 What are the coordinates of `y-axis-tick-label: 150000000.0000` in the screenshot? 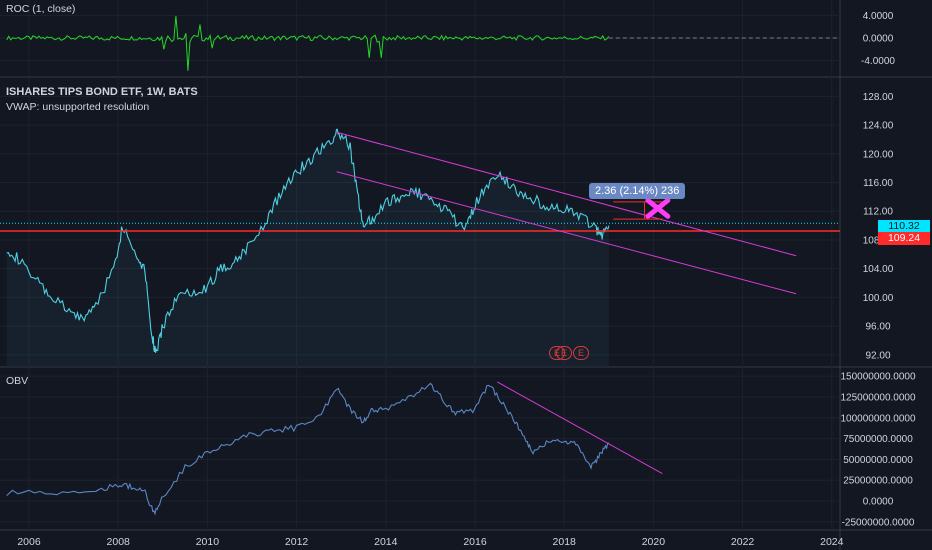 It's located at (878, 377).